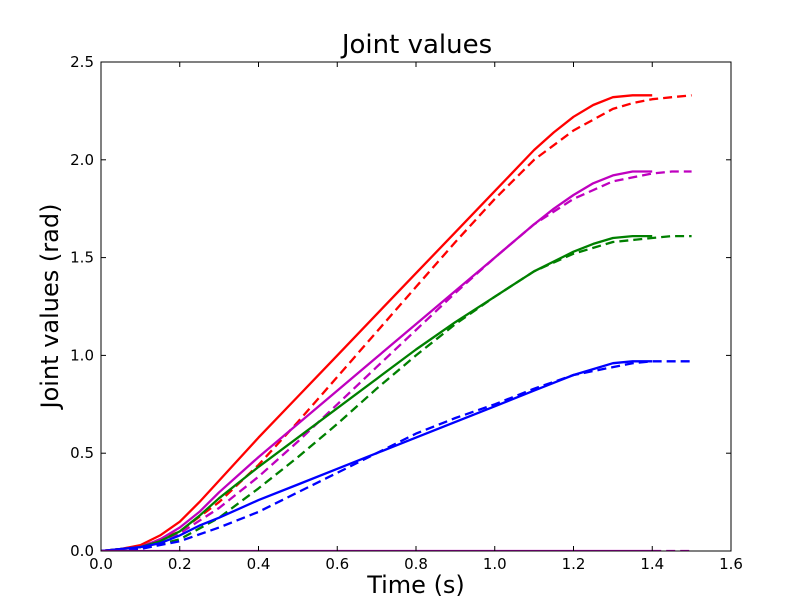 This screenshot has width=812, height=612. Describe the element at coordinates (82, 453) in the screenshot. I see `y-tick-label: 0.5` at that location.